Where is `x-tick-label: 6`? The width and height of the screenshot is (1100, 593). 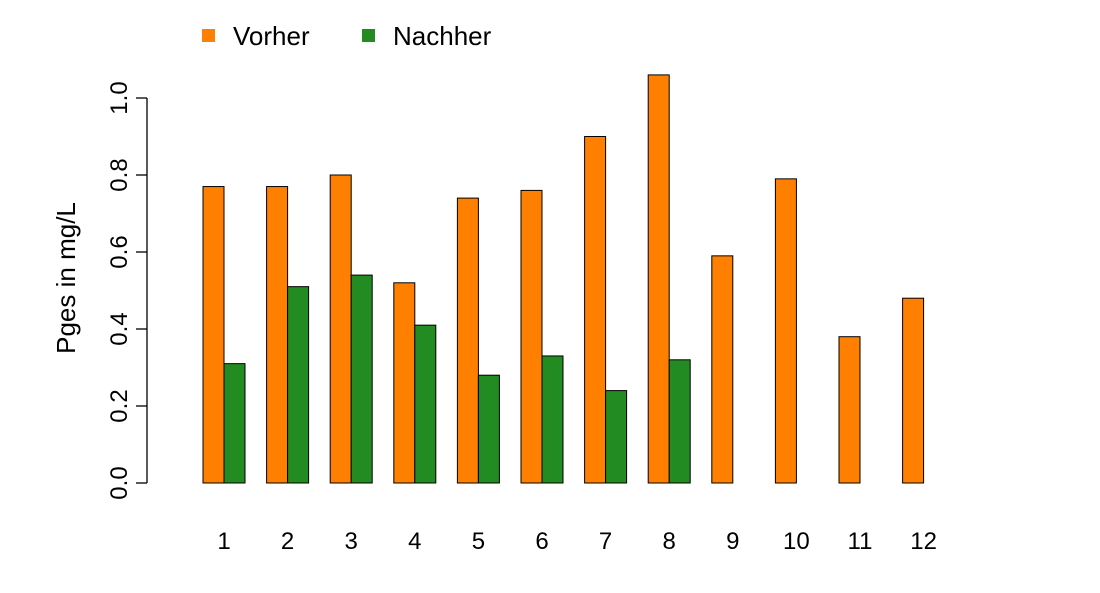
x-tick-label: 6 is located at coordinates (541, 541).